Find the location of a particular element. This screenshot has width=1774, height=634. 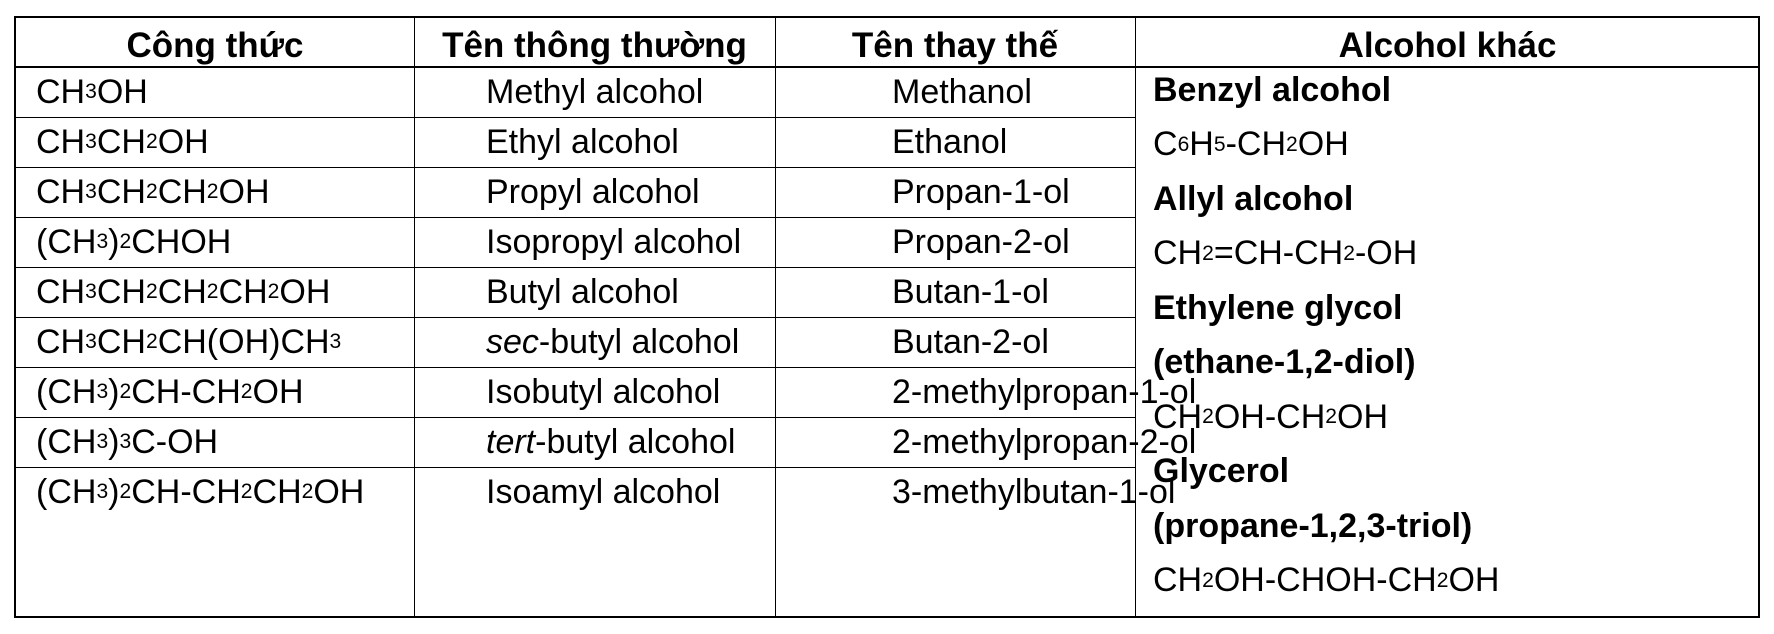

text-run: Isopropyl alcohol is located at coordinates (614, 241).